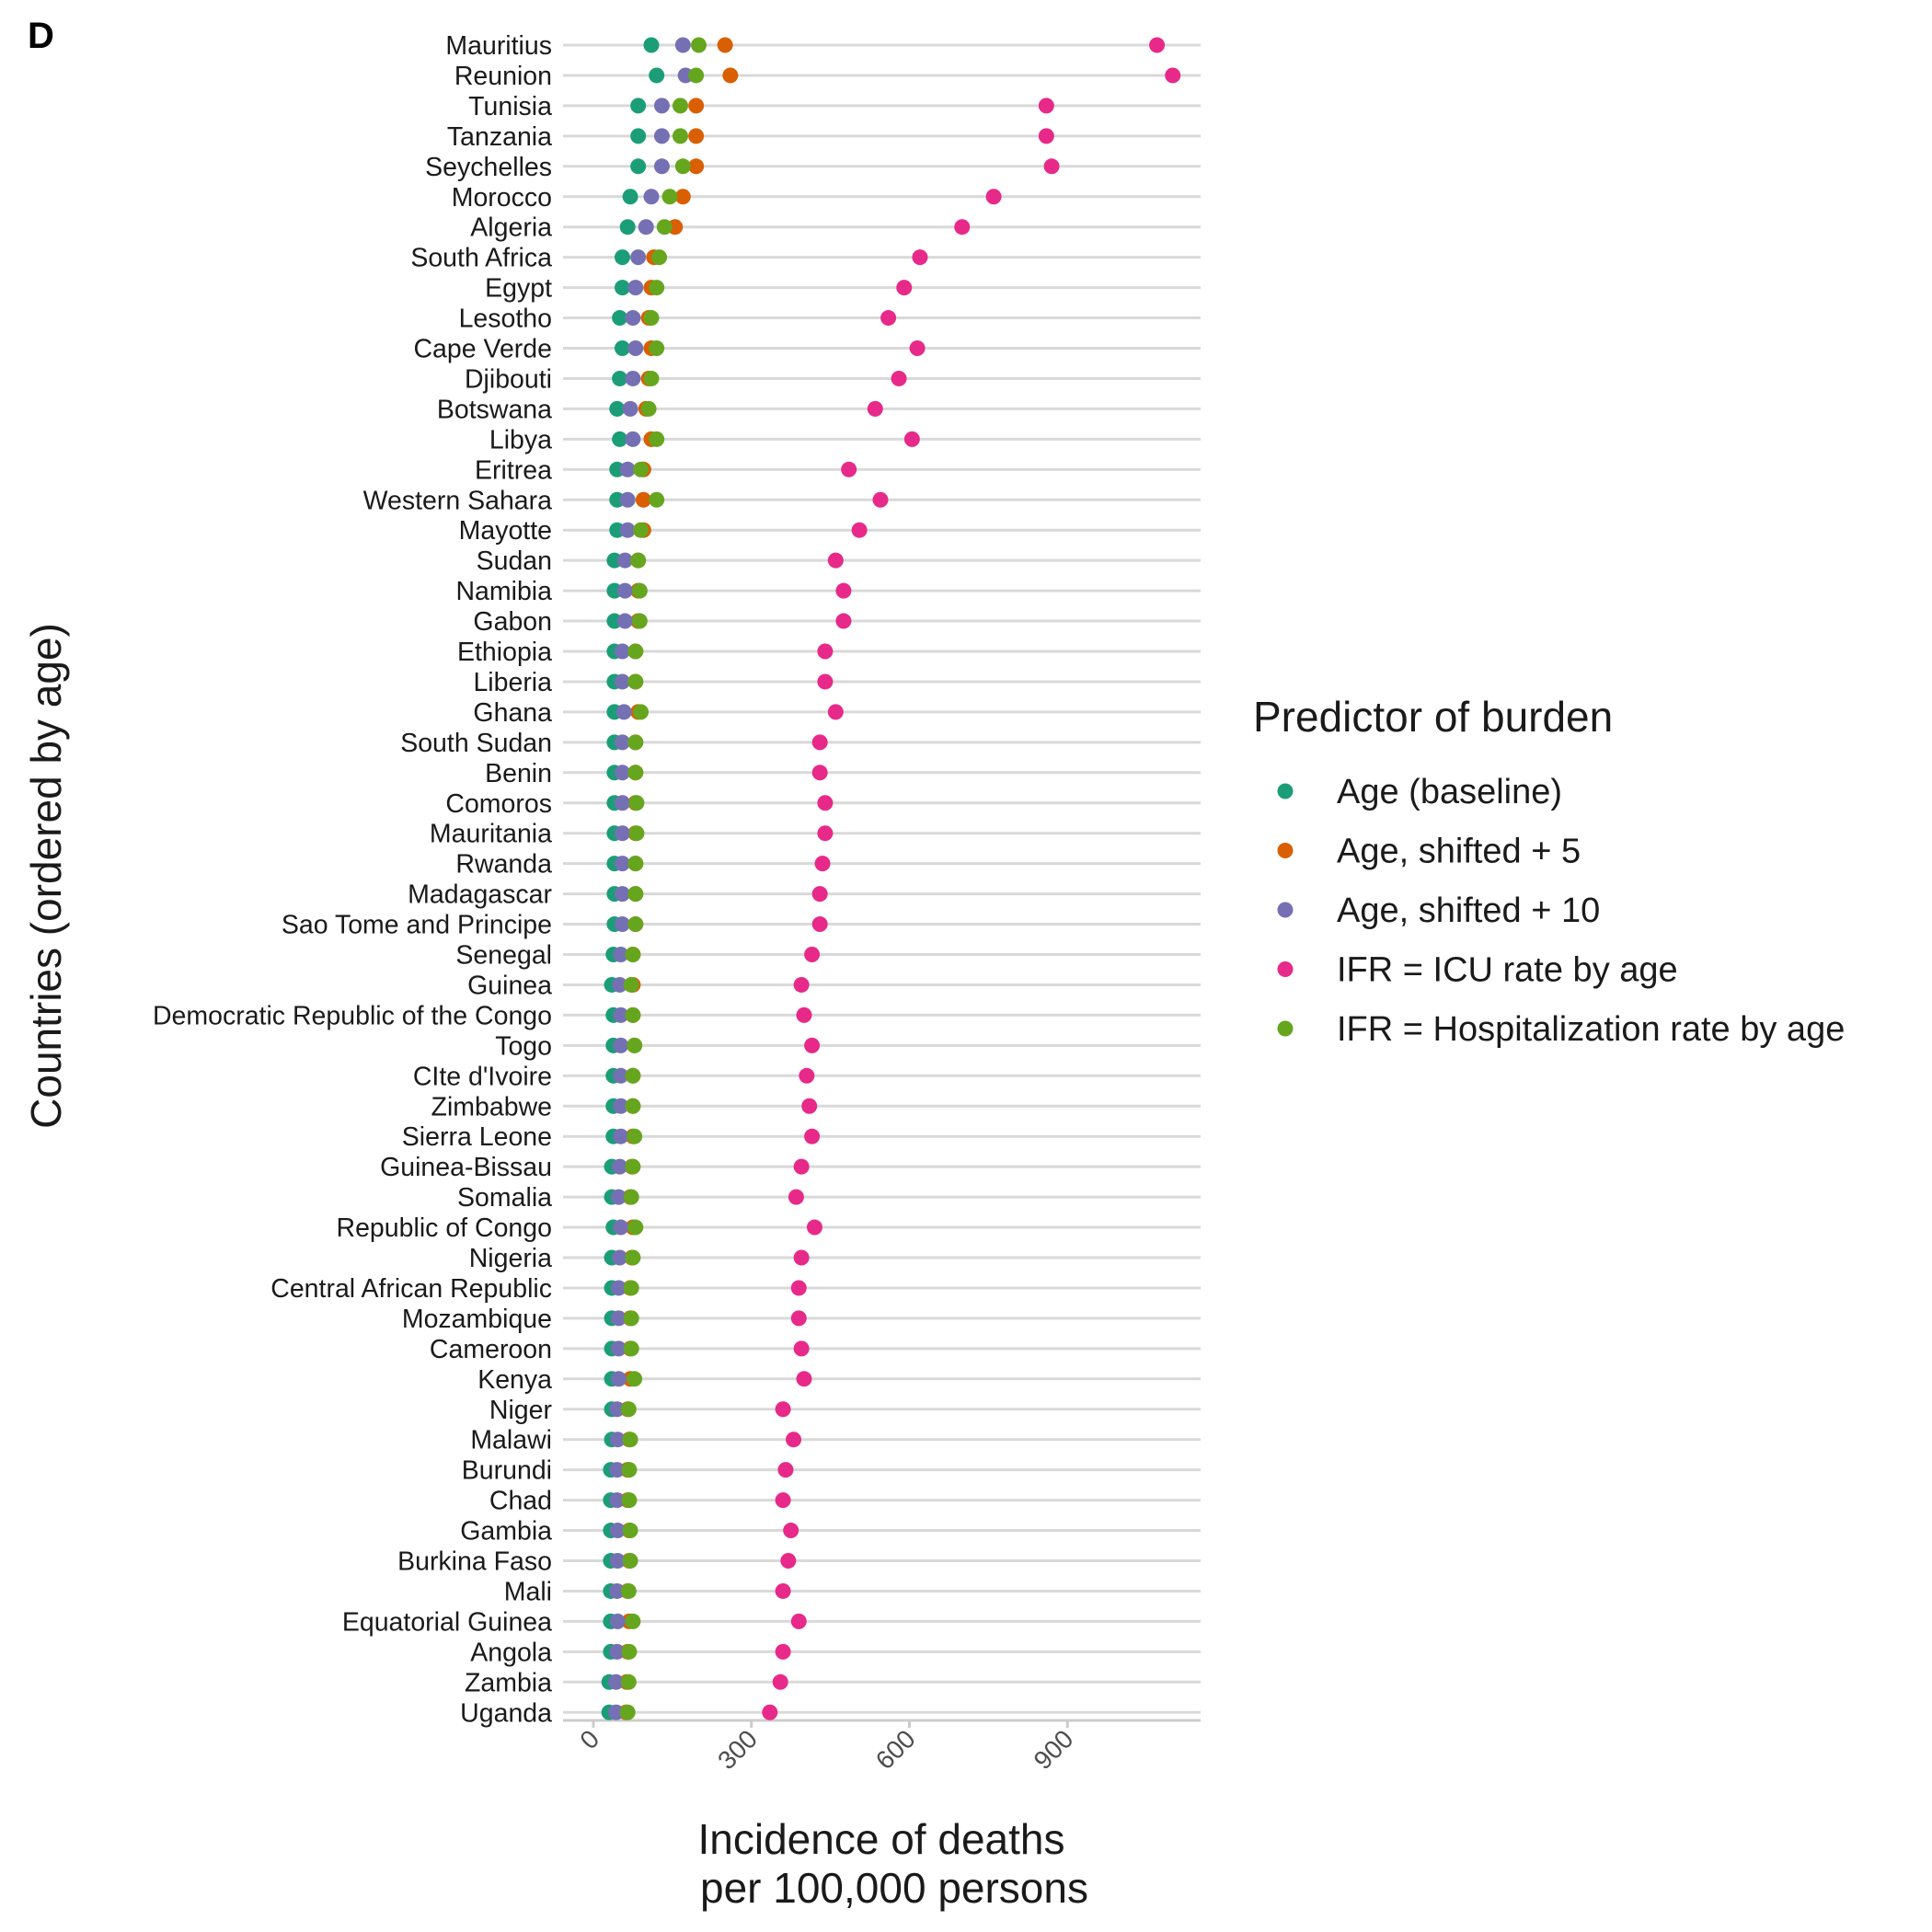 The height and width of the screenshot is (1932, 1932). I want to click on x-tick-label: 0, so click(589, 1739).